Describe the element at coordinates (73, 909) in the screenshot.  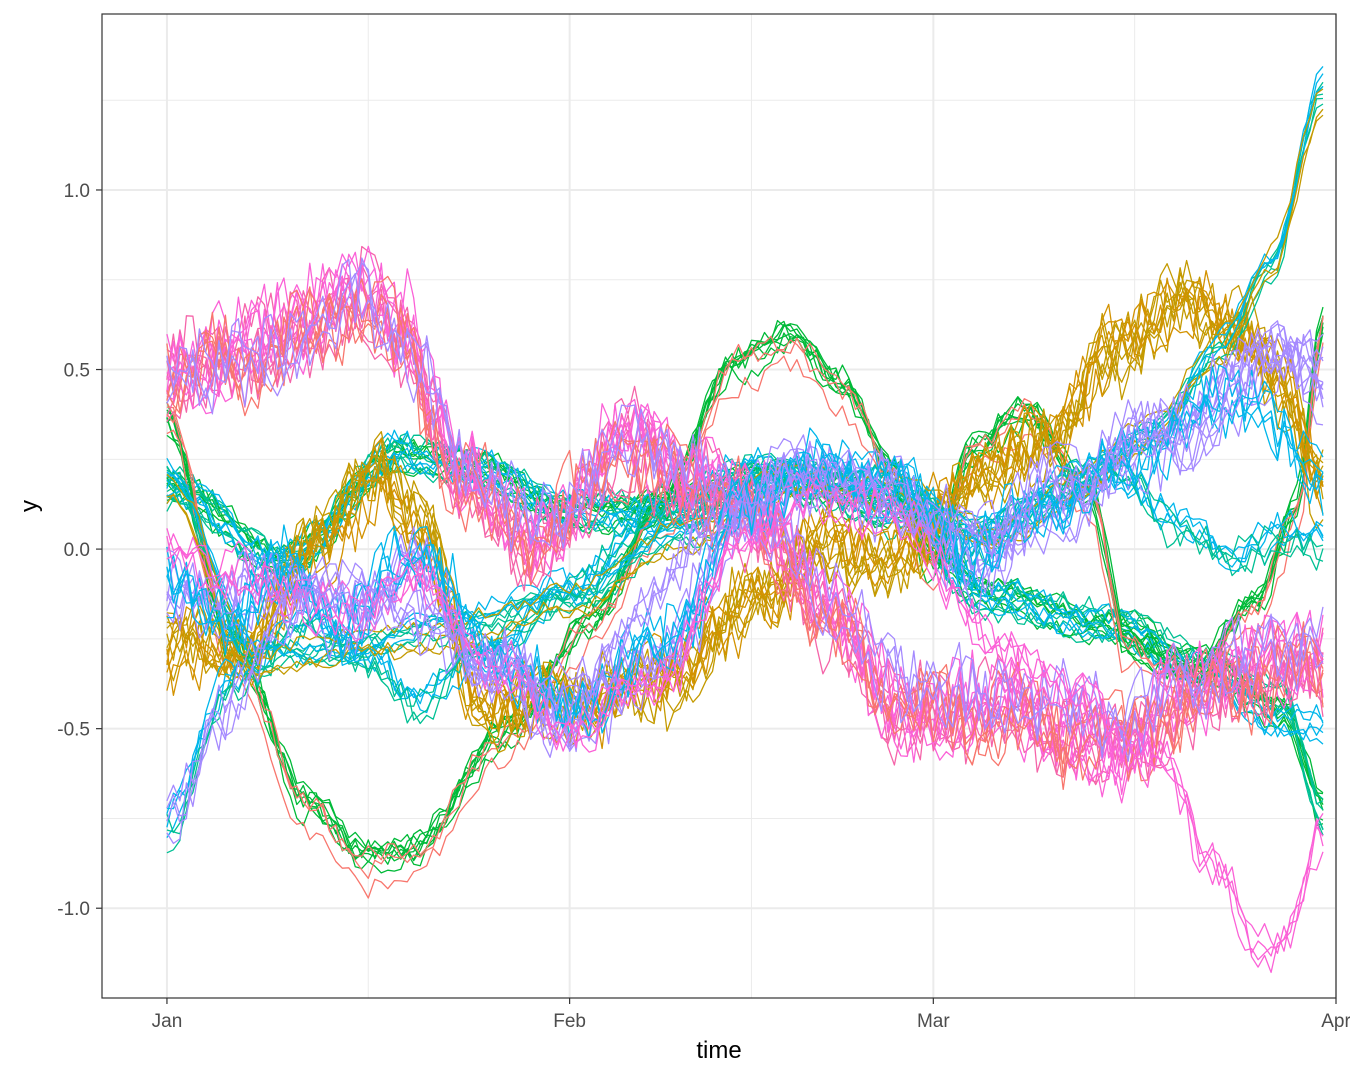
I see `y-tick-label: -1.0` at that location.